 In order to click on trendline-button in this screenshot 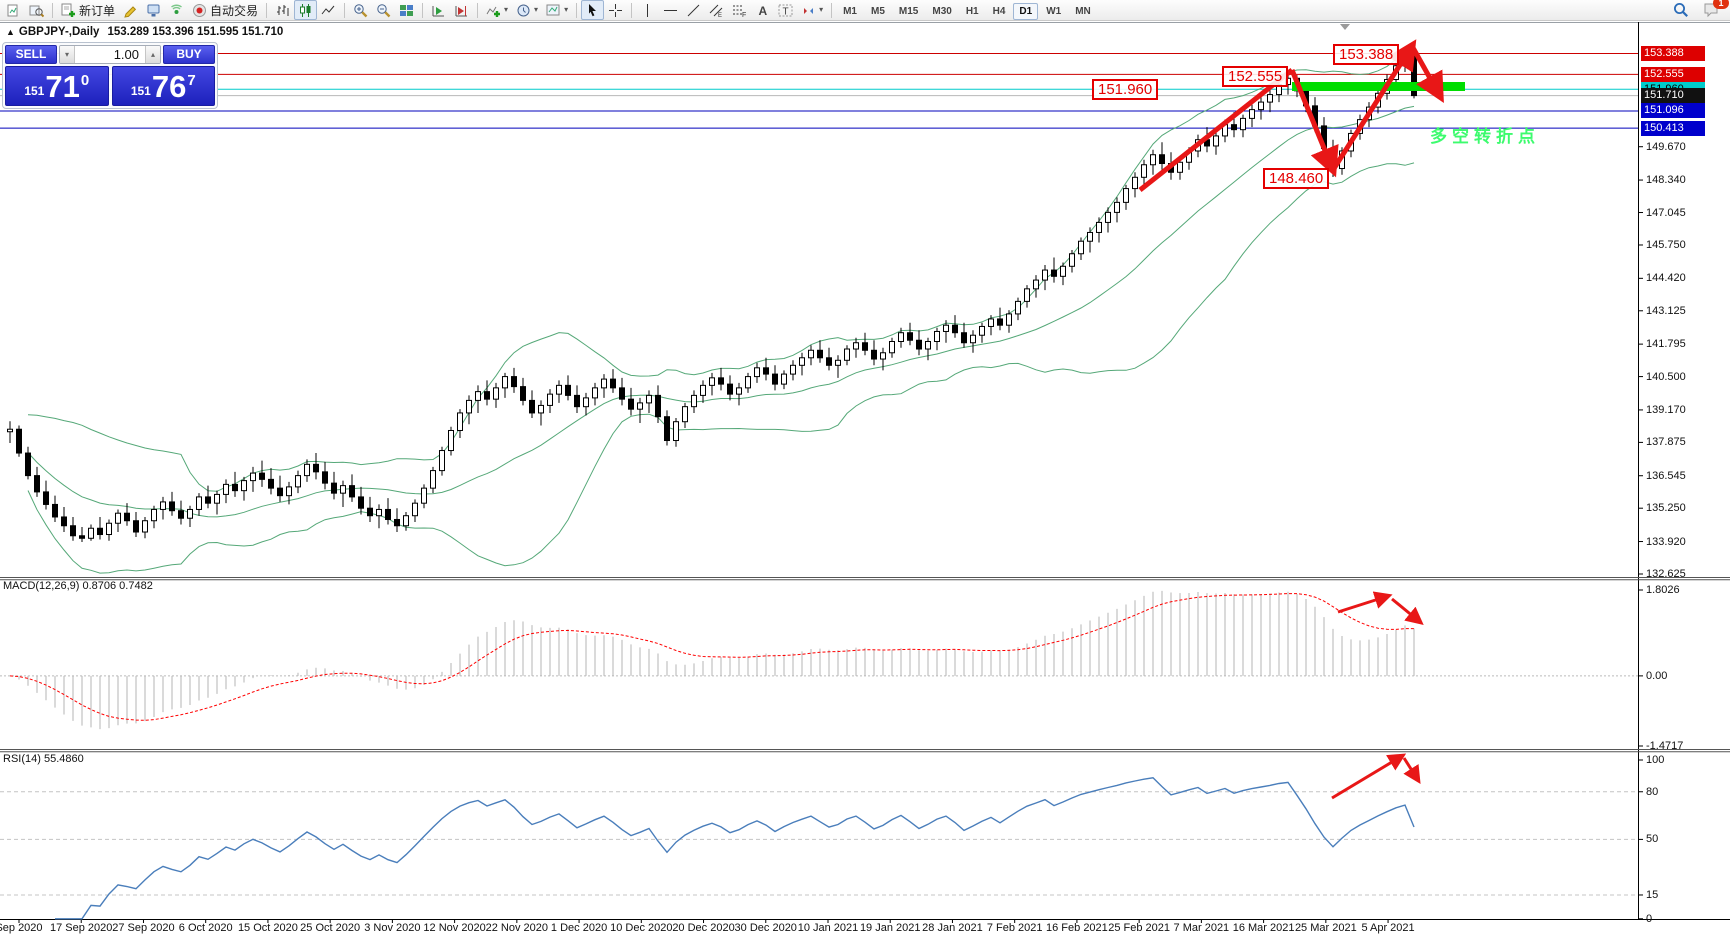, I will do `click(693, 10)`.